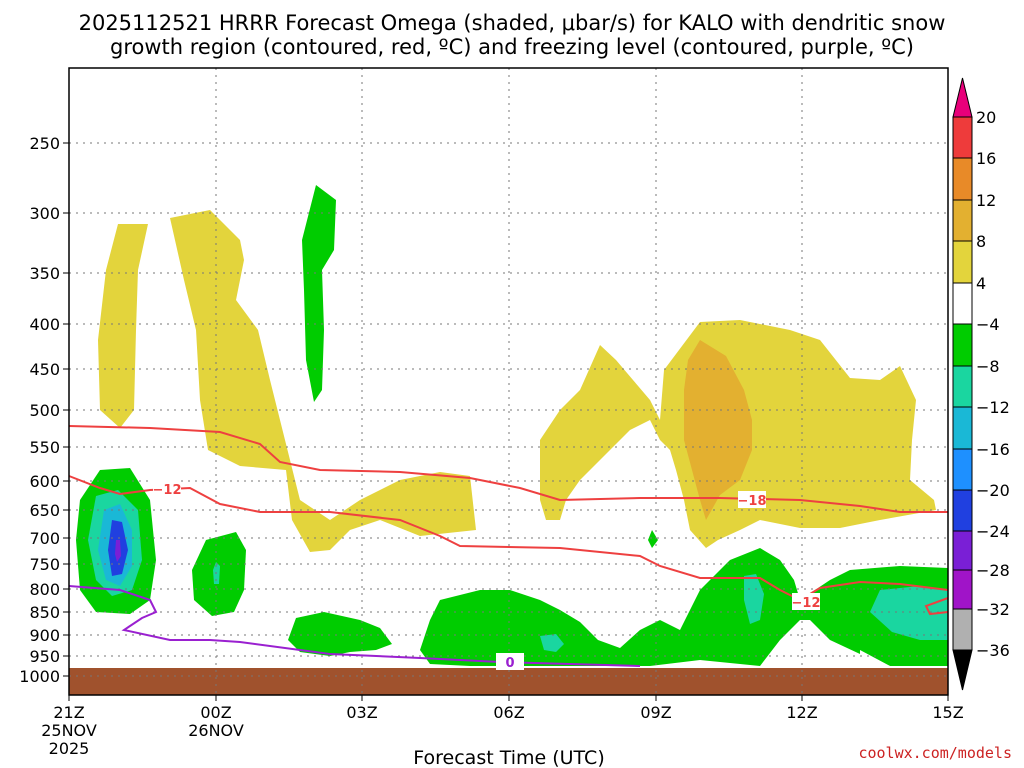 The image size is (1024, 768). I want to click on contour-label-dgz-mid: −18, so click(752, 501).